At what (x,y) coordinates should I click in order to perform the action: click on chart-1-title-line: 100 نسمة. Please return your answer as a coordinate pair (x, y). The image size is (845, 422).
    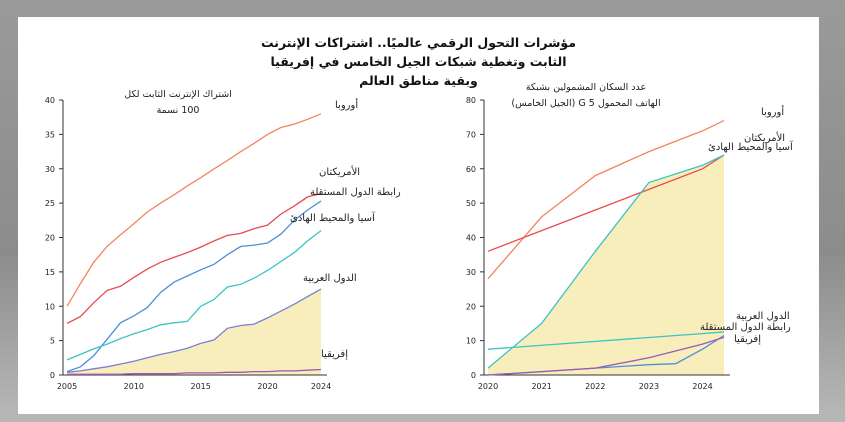
    Looking at the image, I should click on (178, 110).